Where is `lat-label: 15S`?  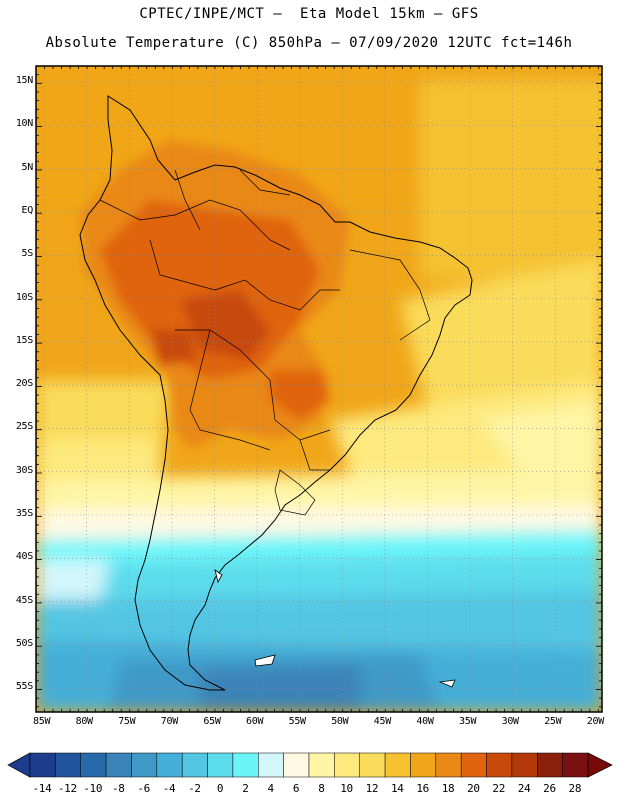
lat-label: 15S is located at coordinates (24, 340).